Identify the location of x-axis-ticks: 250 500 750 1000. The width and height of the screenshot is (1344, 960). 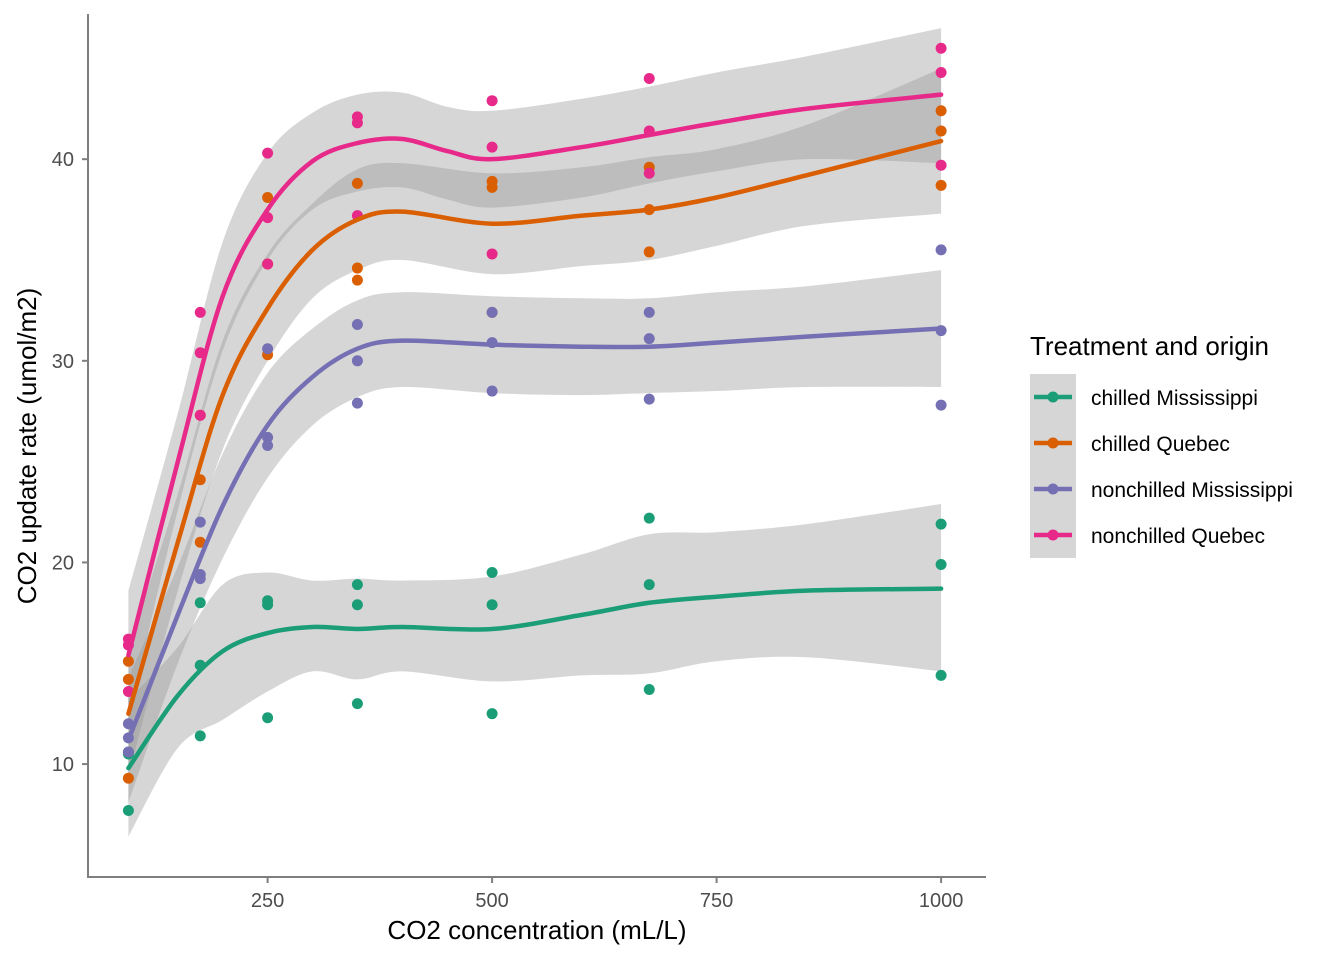
(607, 894).